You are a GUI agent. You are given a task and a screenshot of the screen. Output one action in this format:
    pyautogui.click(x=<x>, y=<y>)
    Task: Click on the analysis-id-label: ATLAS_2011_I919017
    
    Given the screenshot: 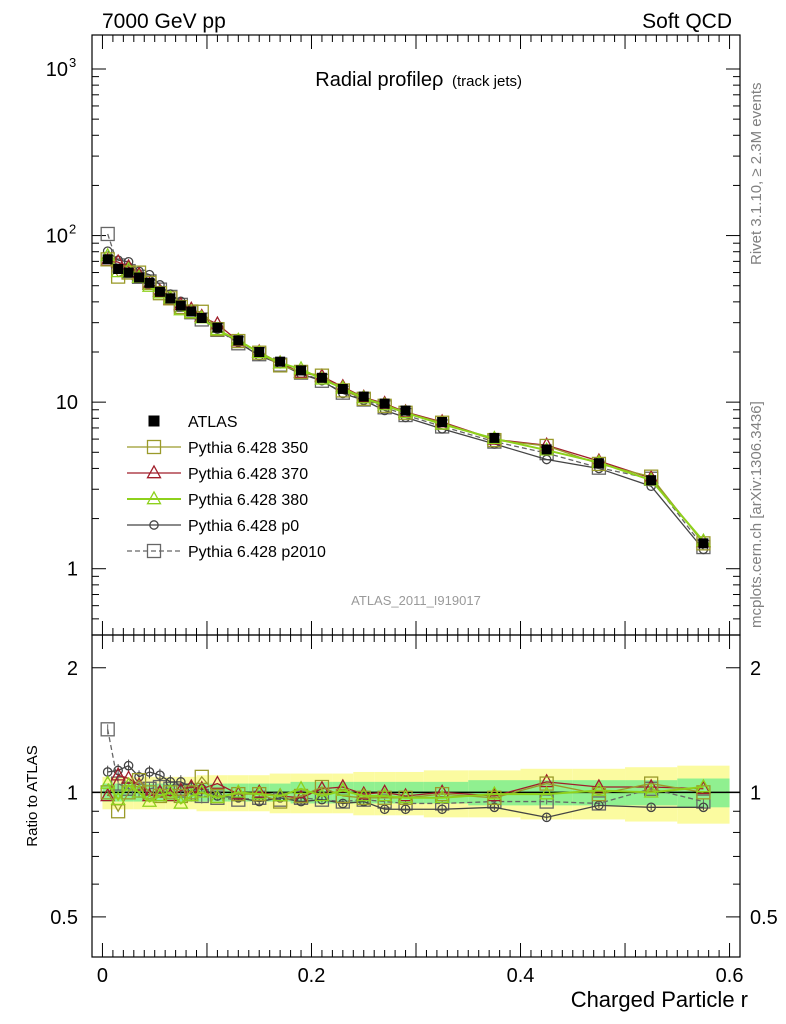 What is the action you would take?
    pyautogui.click(x=416, y=600)
    